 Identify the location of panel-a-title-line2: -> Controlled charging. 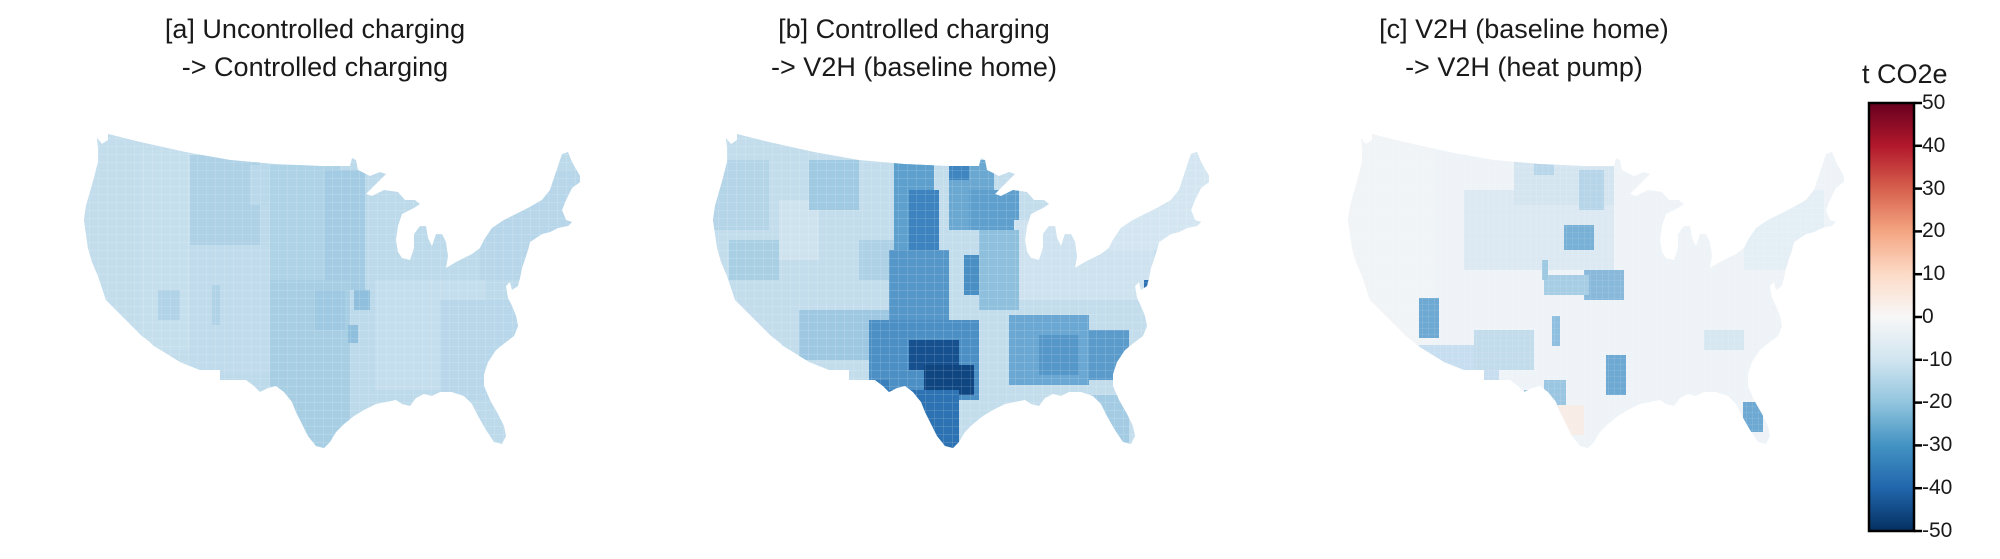
(315, 67).